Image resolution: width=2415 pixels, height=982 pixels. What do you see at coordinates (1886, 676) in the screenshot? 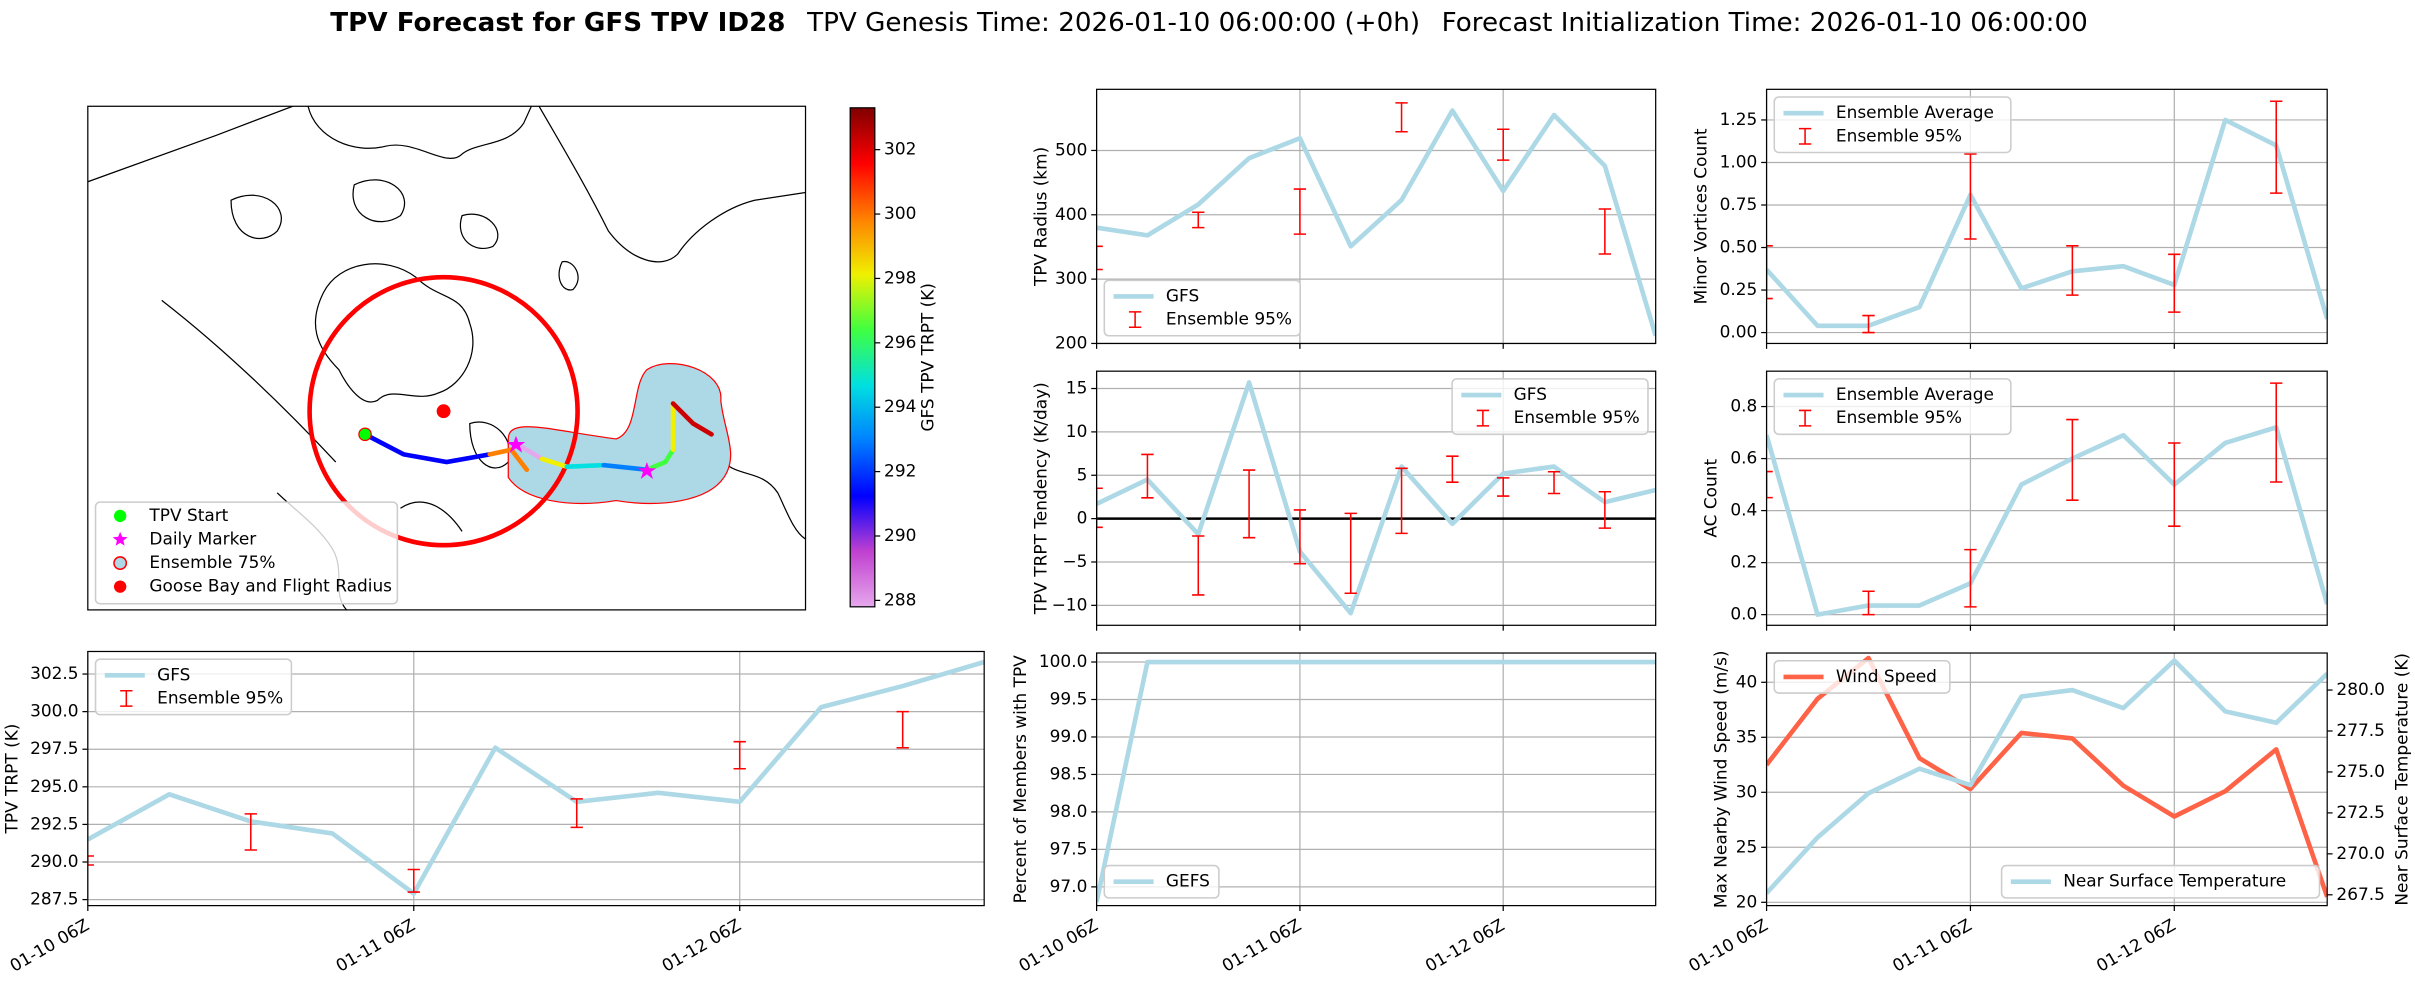
I see `legend-label: Wind Speed` at bounding box center [1886, 676].